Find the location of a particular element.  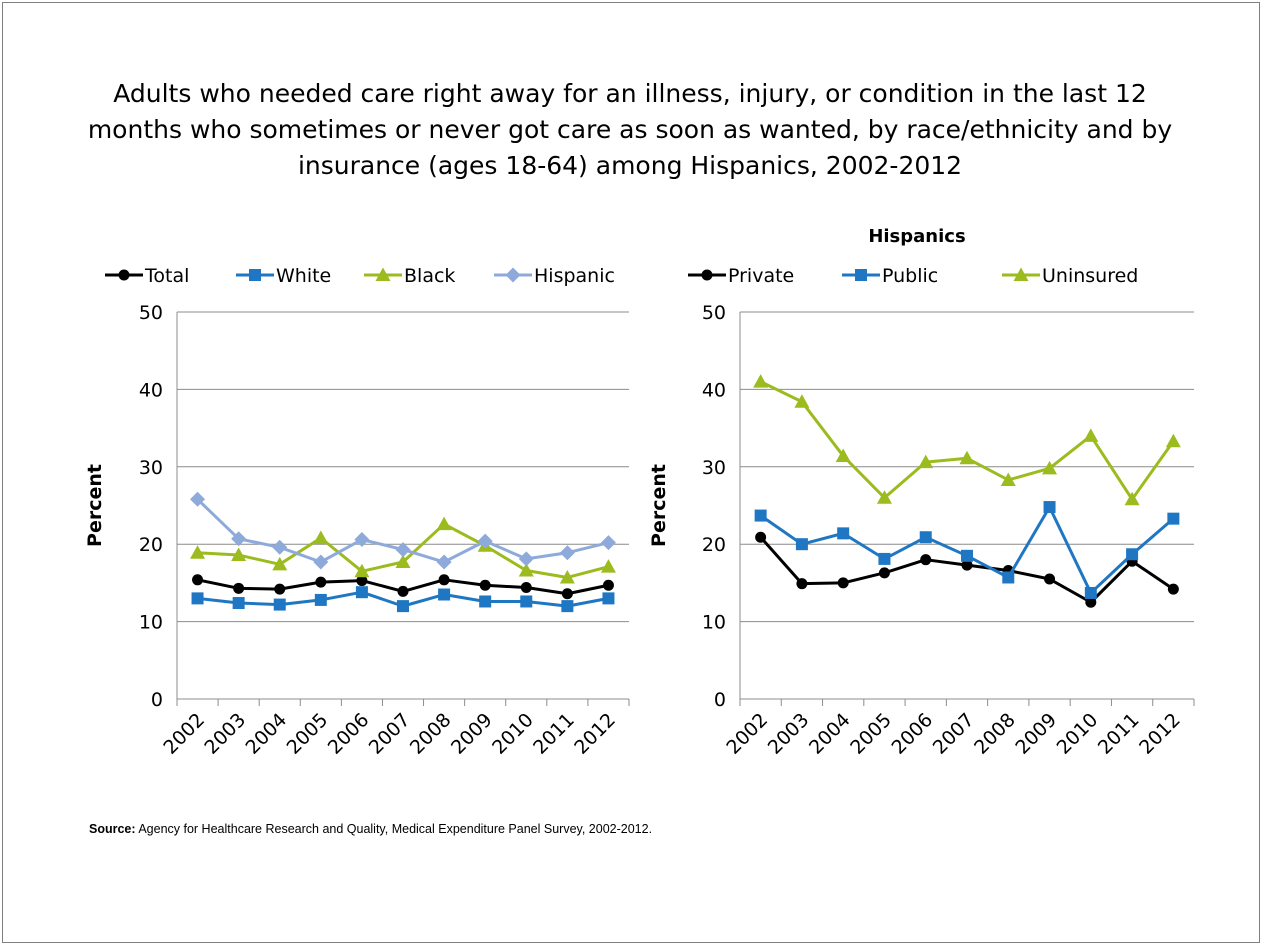

legend-label: Hispanic is located at coordinates (574, 276).